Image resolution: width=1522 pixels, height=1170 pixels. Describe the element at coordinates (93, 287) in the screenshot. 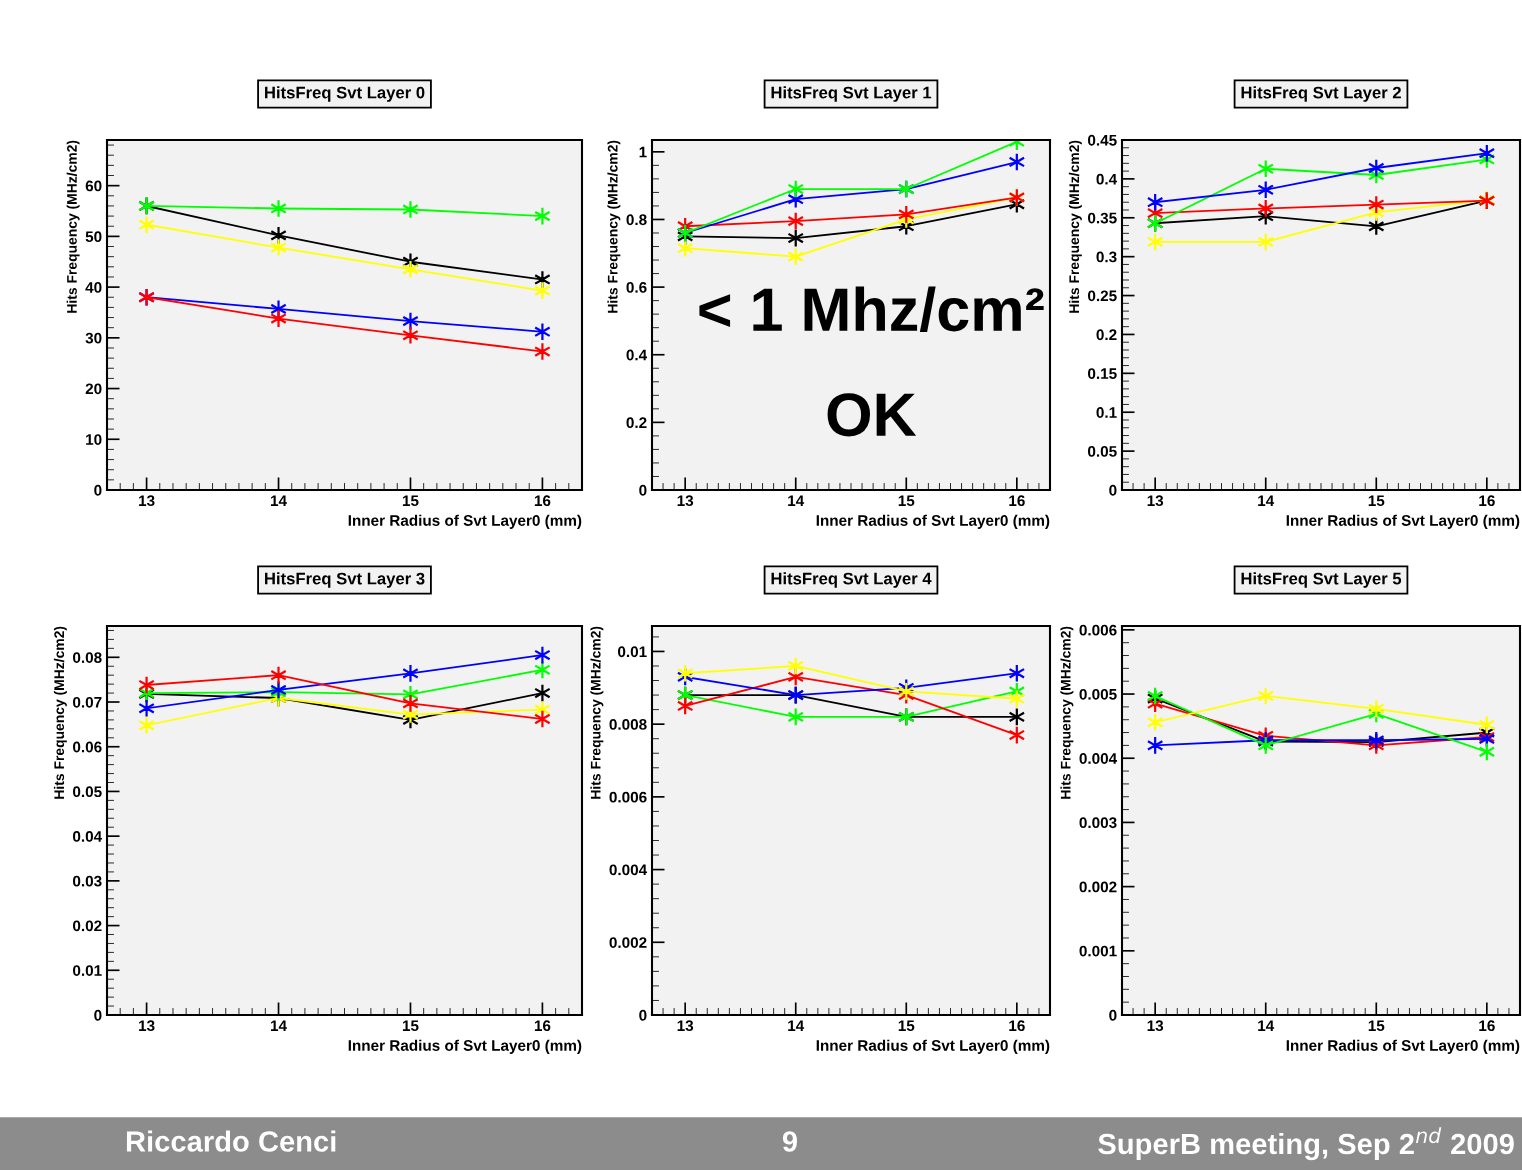

I see `y-tick-label: 40` at that location.